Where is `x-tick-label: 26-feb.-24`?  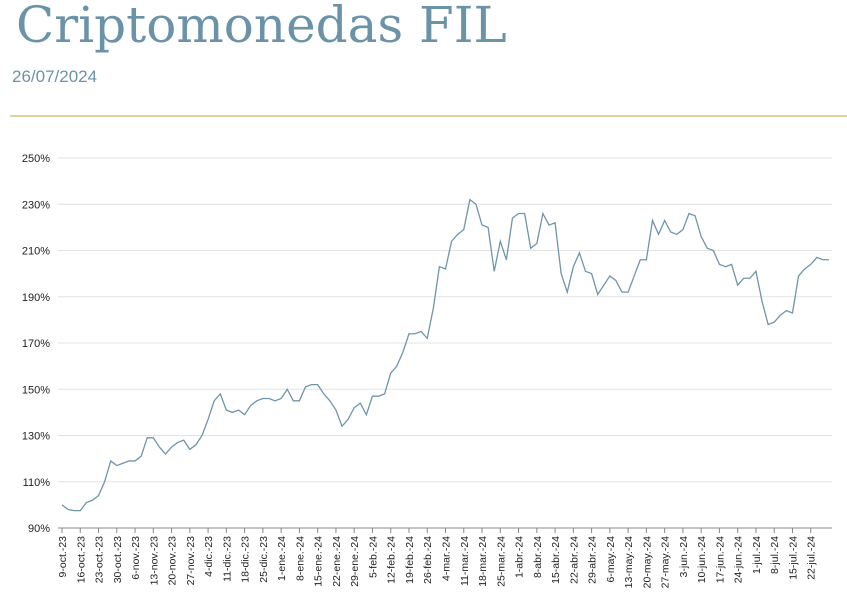 x-tick-label: 26-feb.-24 is located at coordinates (428, 560).